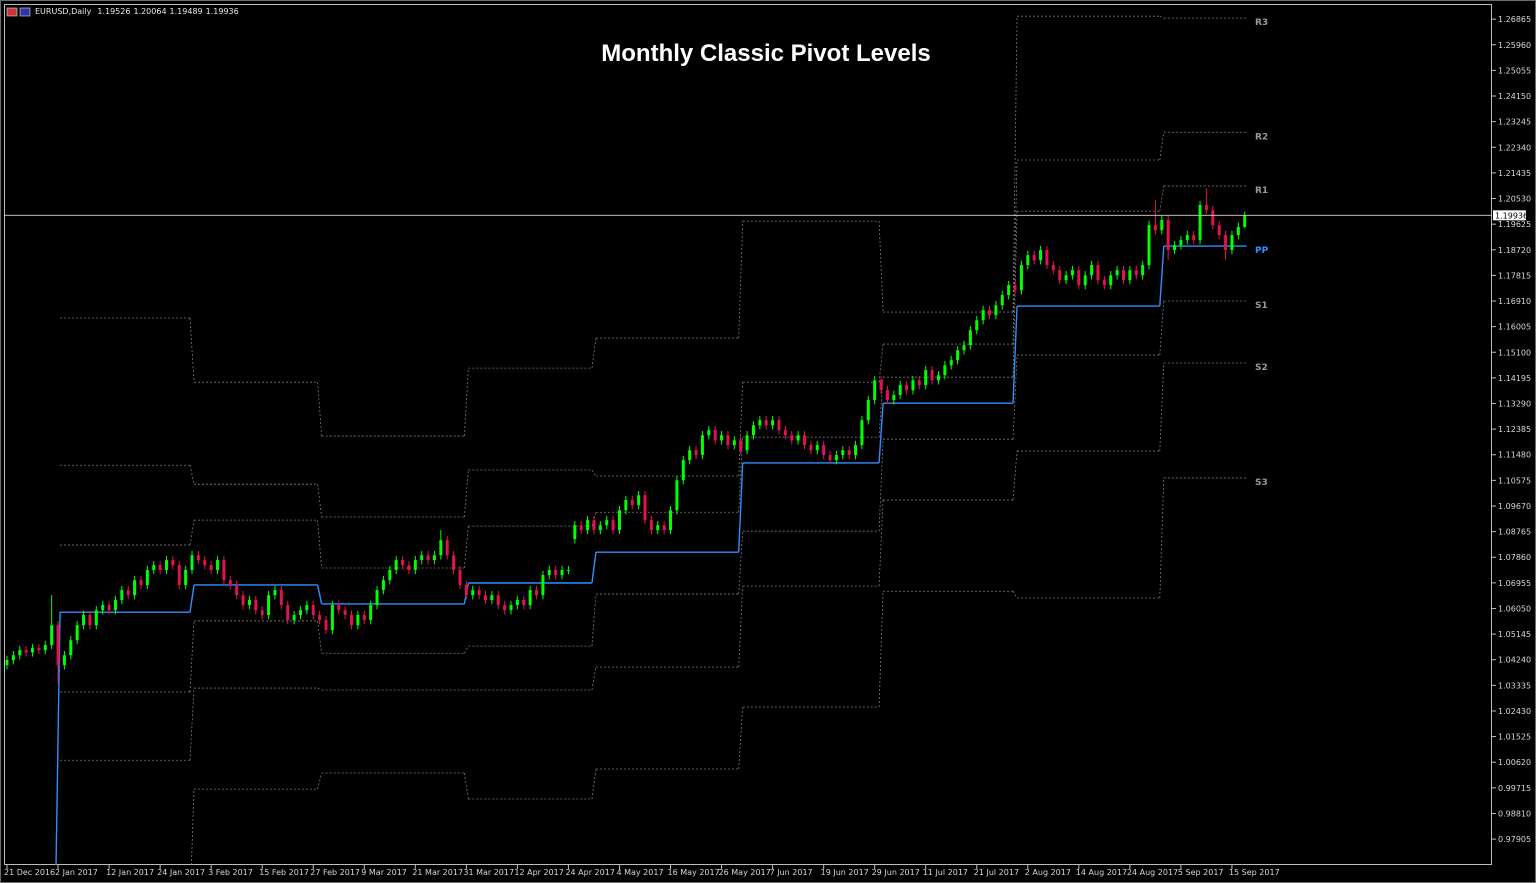 The height and width of the screenshot is (883, 1536). What do you see at coordinates (1514, 788) in the screenshot?
I see `y-tick-label: 0.99715` at bounding box center [1514, 788].